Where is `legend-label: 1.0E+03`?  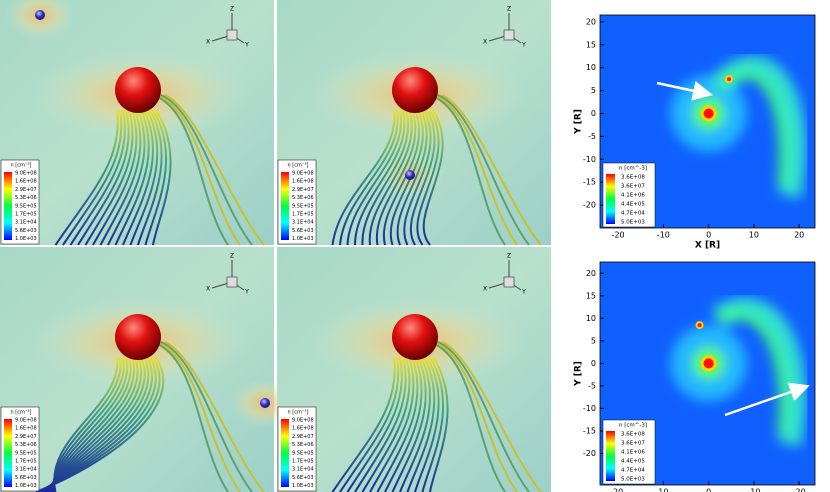
legend-label: 1.0E+03 is located at coordinates (303, 486).